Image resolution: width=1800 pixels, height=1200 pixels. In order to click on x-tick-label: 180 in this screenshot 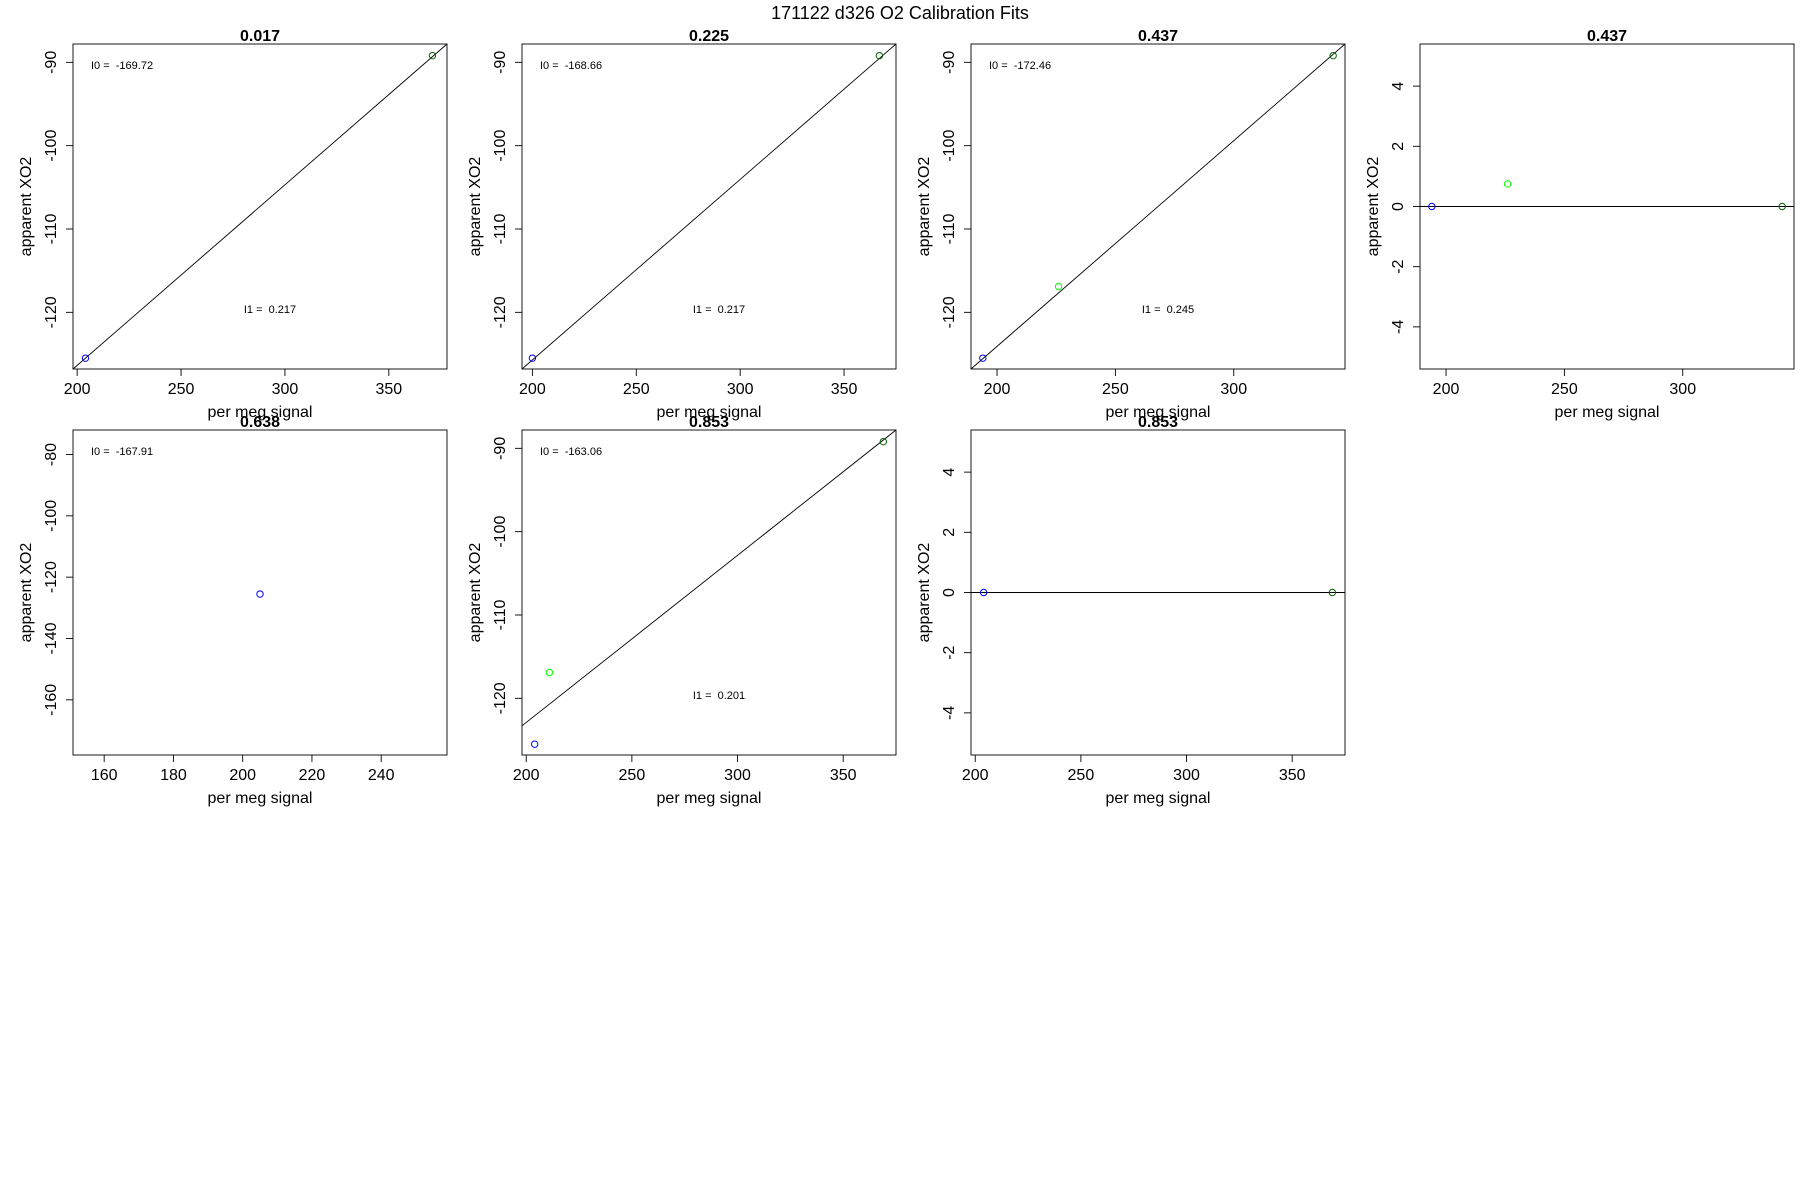, I will do `click(173, 775)`.